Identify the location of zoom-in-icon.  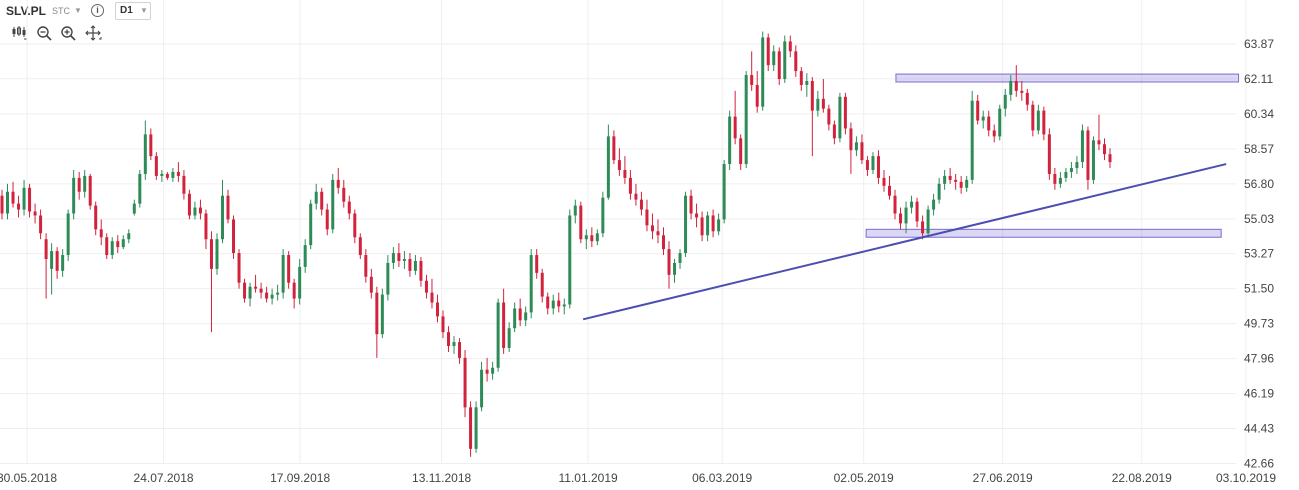
(68, 33).